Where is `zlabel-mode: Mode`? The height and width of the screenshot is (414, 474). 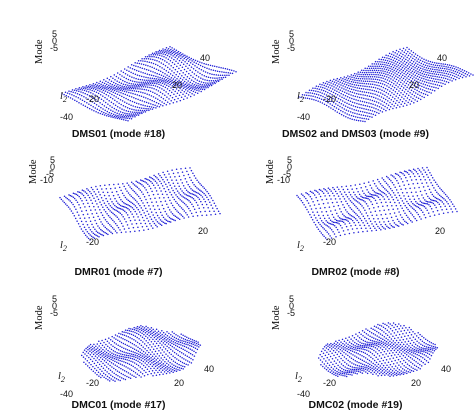 zlabel-mode: Mode is located at coordinates (39, 51).